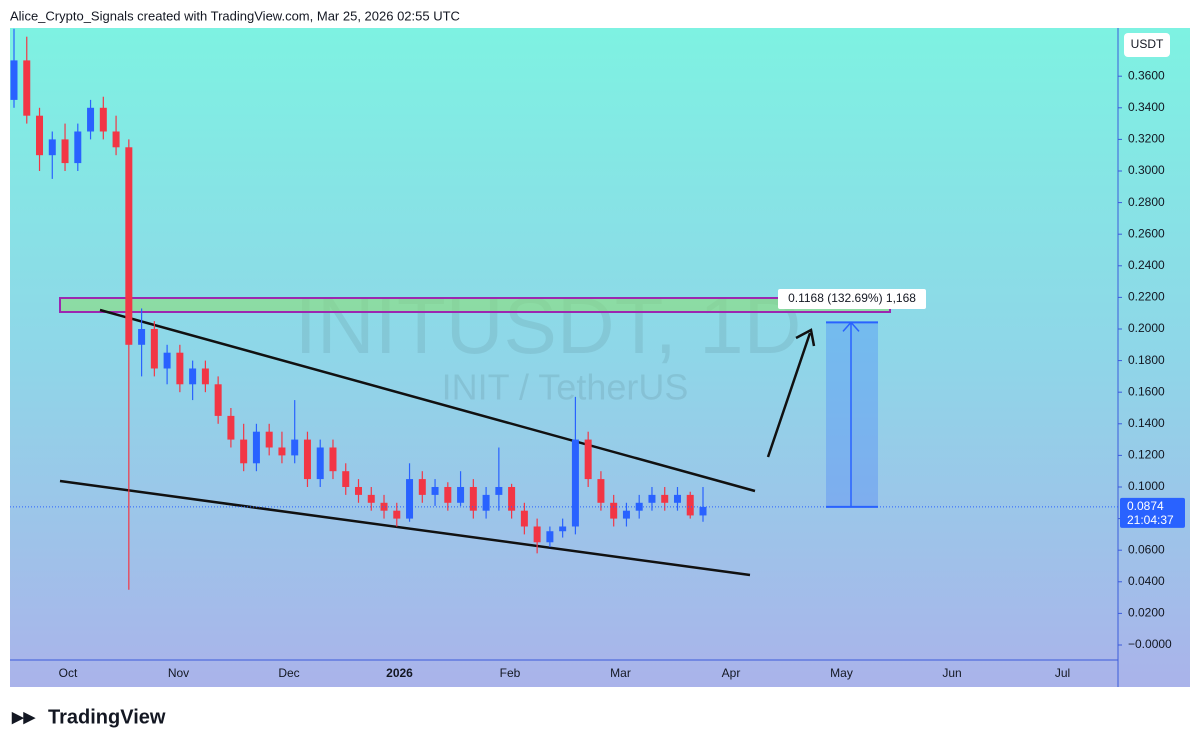 The width and height of the screenshot is (1200, 752). Describe the element at coordinates (1146, 107) in the screenshot. I see `y-tick-label: 0.3400` at that location.